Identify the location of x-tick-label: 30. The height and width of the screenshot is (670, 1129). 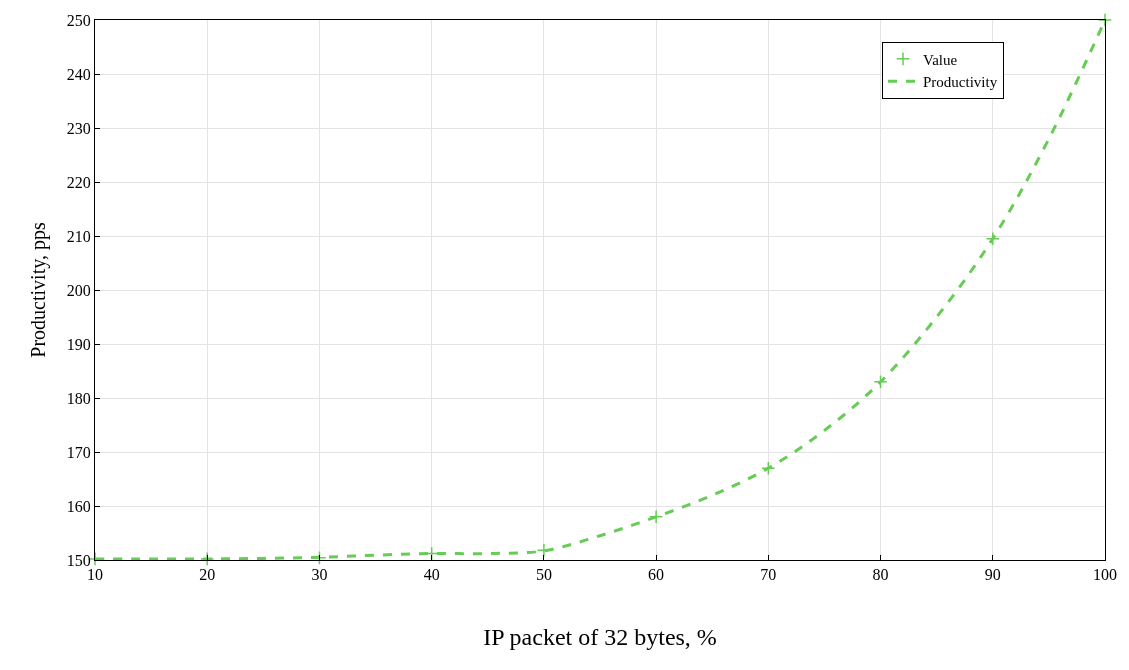
(319, 575).